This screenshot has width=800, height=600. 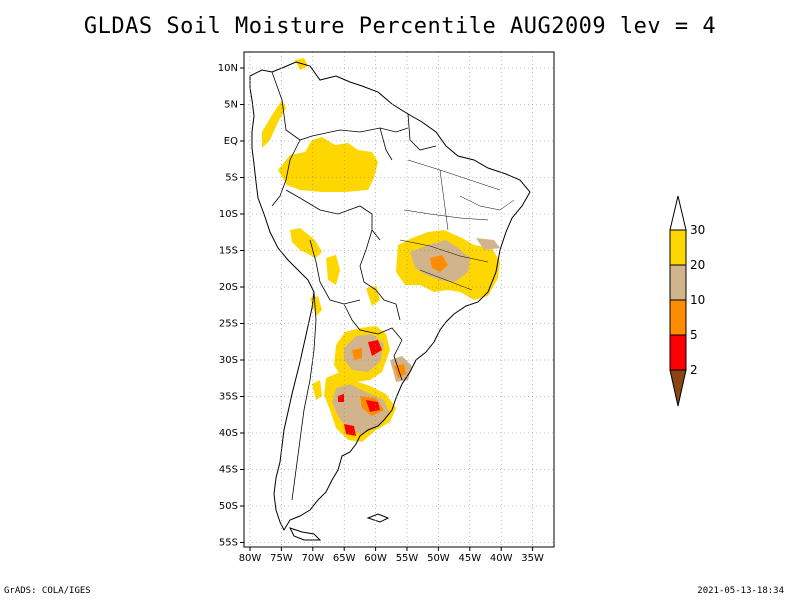 What do you see at coordinates (228, 287) in the screenshot?
I see `lat-label: 20S` at bounding box center [228, 287].